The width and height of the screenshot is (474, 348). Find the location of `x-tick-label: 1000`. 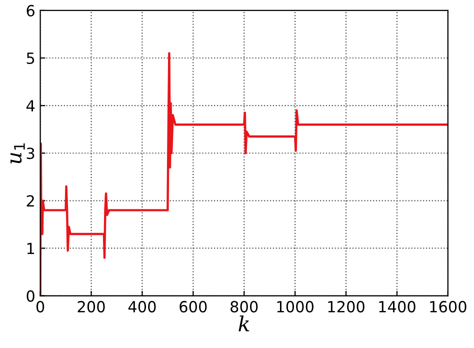

x-tick-label: 1000 is located at coordinates (295, 306).